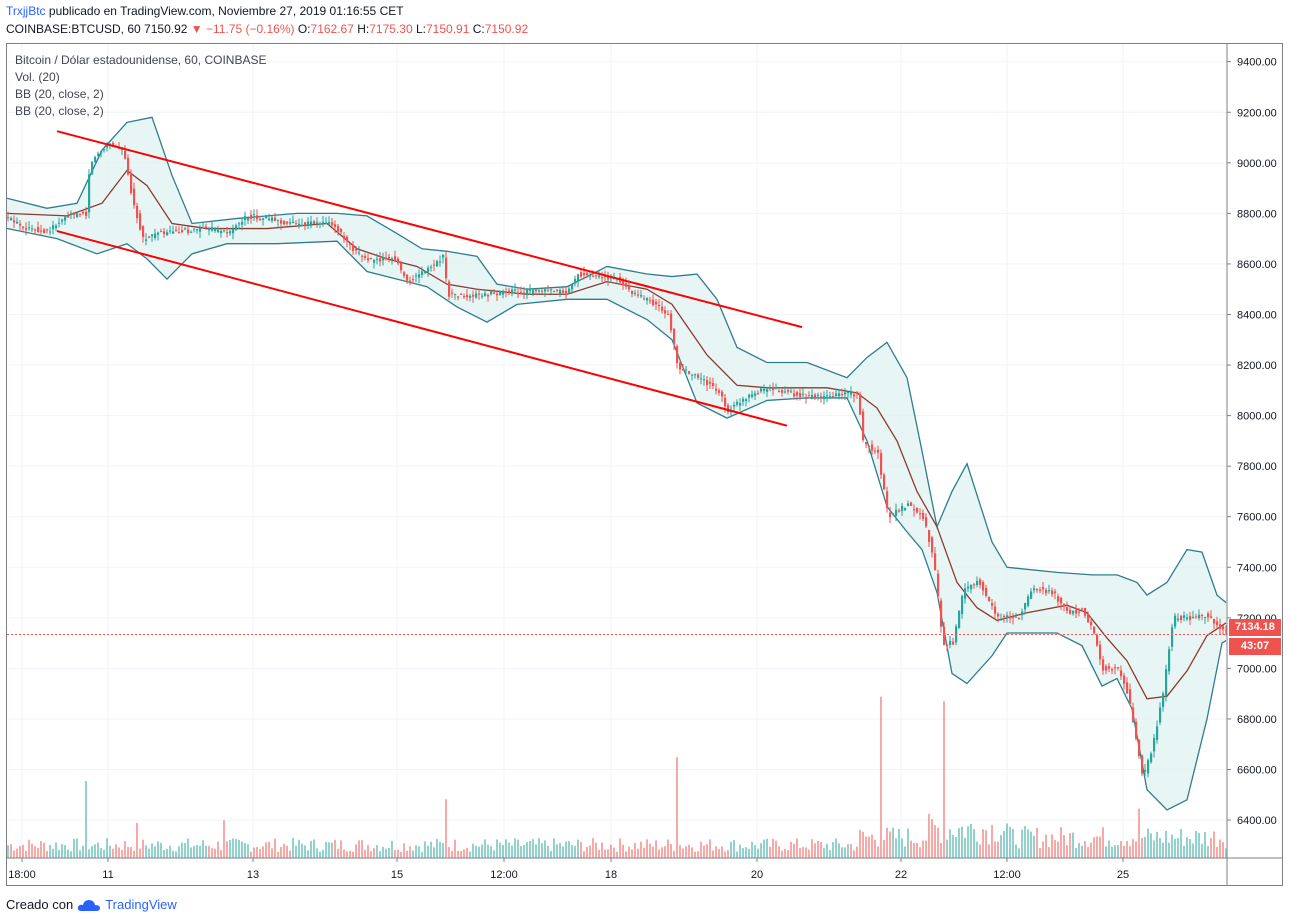 The image size is (1290, 923). Describe the element at coordinates (91, 904) in the screenshot. I see `footer: Creado con TradingView` at that location.